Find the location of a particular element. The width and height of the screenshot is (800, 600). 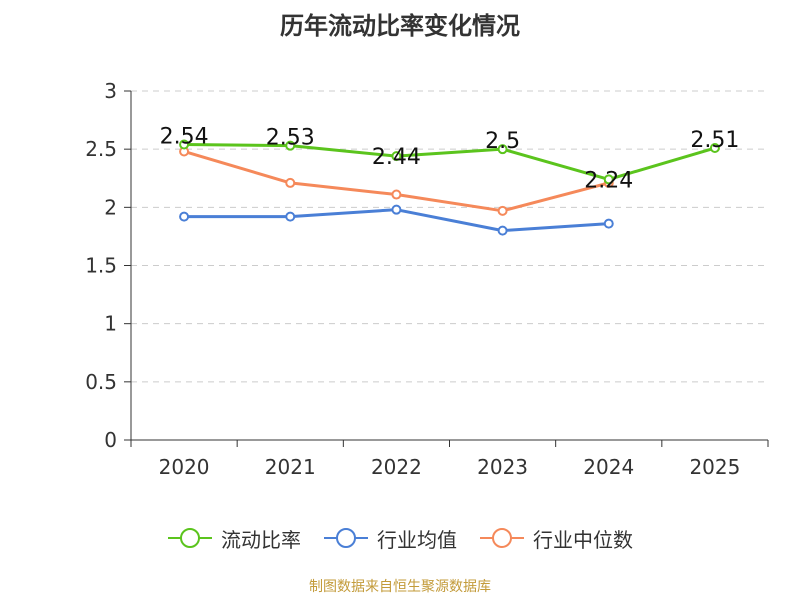

data-label: 2.44 is located at coordinates (396, 157).